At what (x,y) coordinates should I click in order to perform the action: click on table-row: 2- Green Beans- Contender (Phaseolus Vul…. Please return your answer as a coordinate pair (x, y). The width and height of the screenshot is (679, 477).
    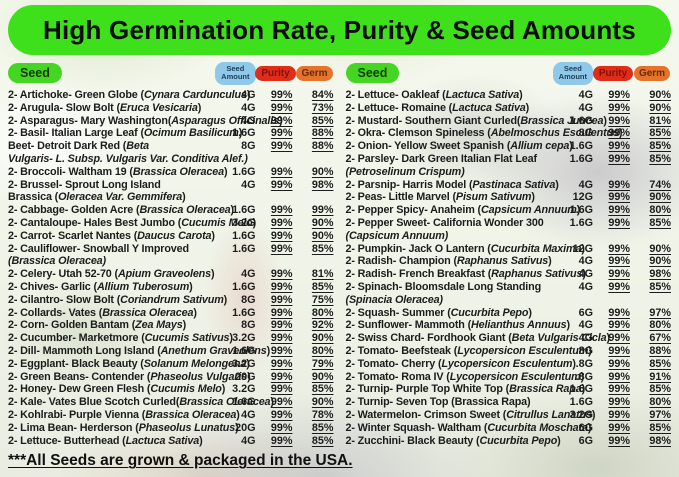
    Looking at the image, I should click on (171, 377).